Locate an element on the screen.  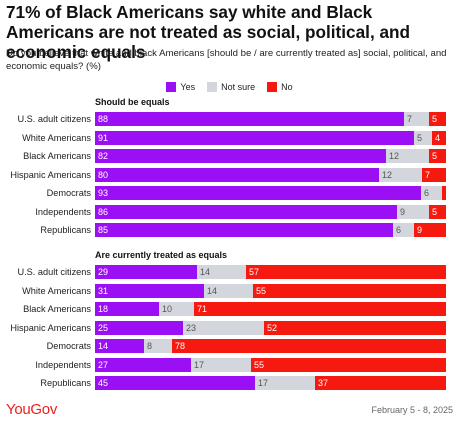
bar-segment-not-sure: 10 is located at coordinates (176, 309).